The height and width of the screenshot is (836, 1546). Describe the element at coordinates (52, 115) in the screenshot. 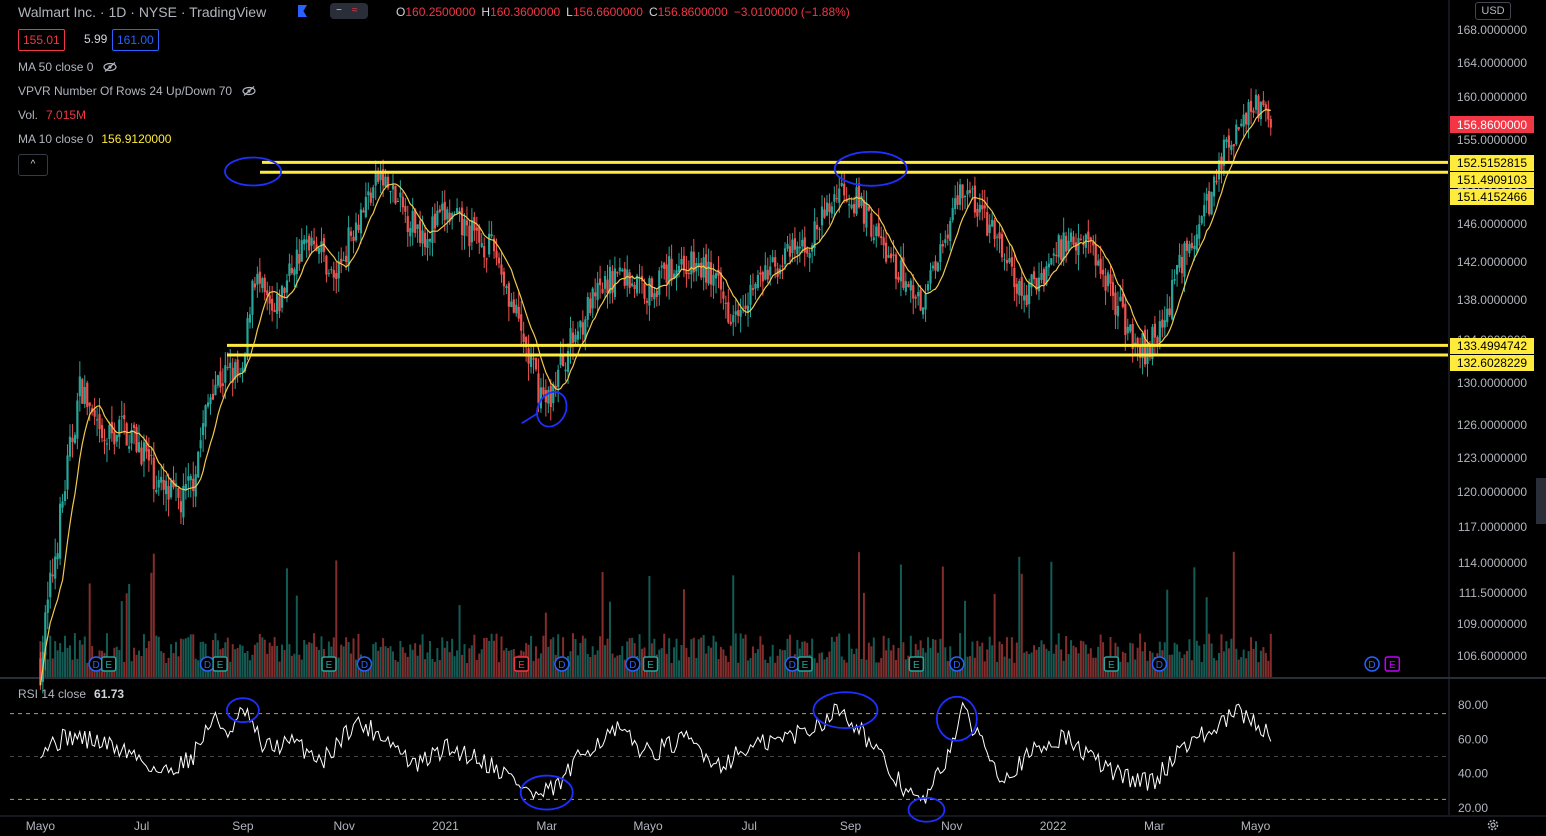

I see `indicator-volume: Vol. 7.015M` at that location.